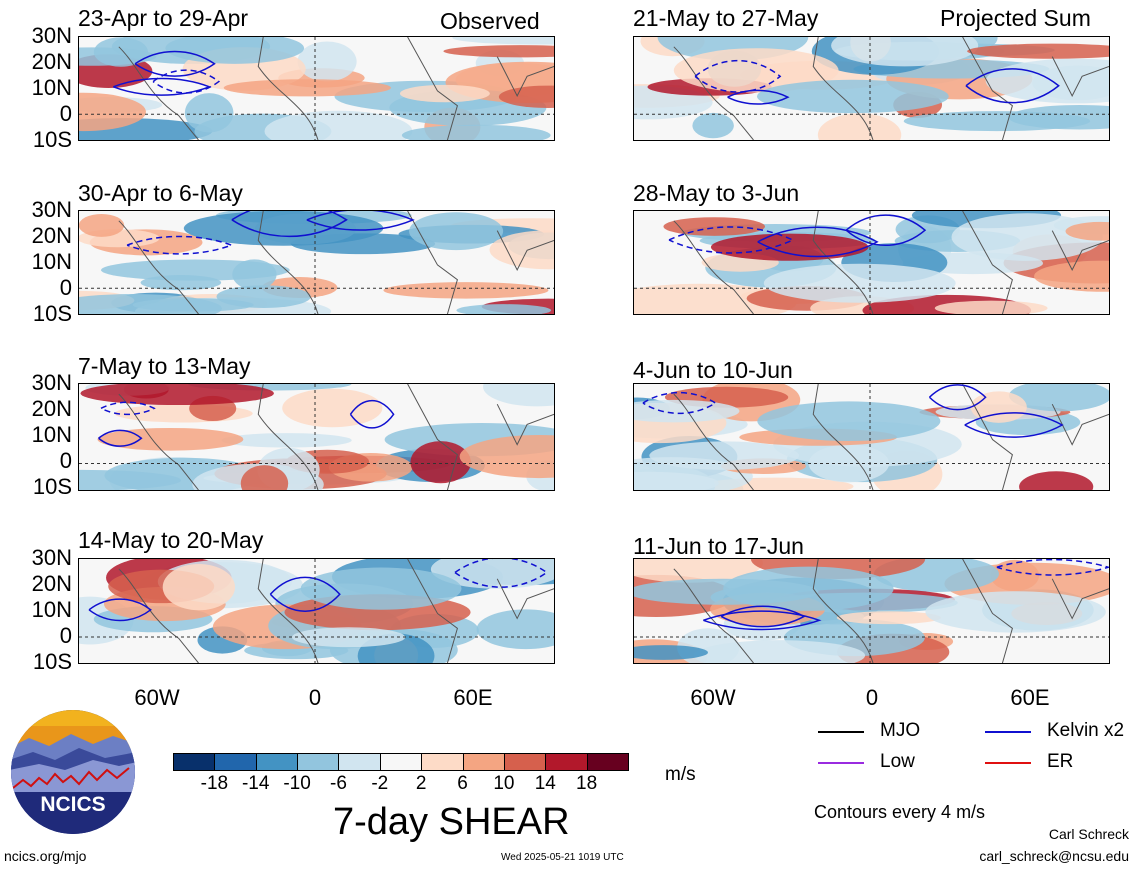 This screenshot has width=1135, height=872. I want to click on panel-title-3: 30-Apr to 6-May, so click(160, 193).